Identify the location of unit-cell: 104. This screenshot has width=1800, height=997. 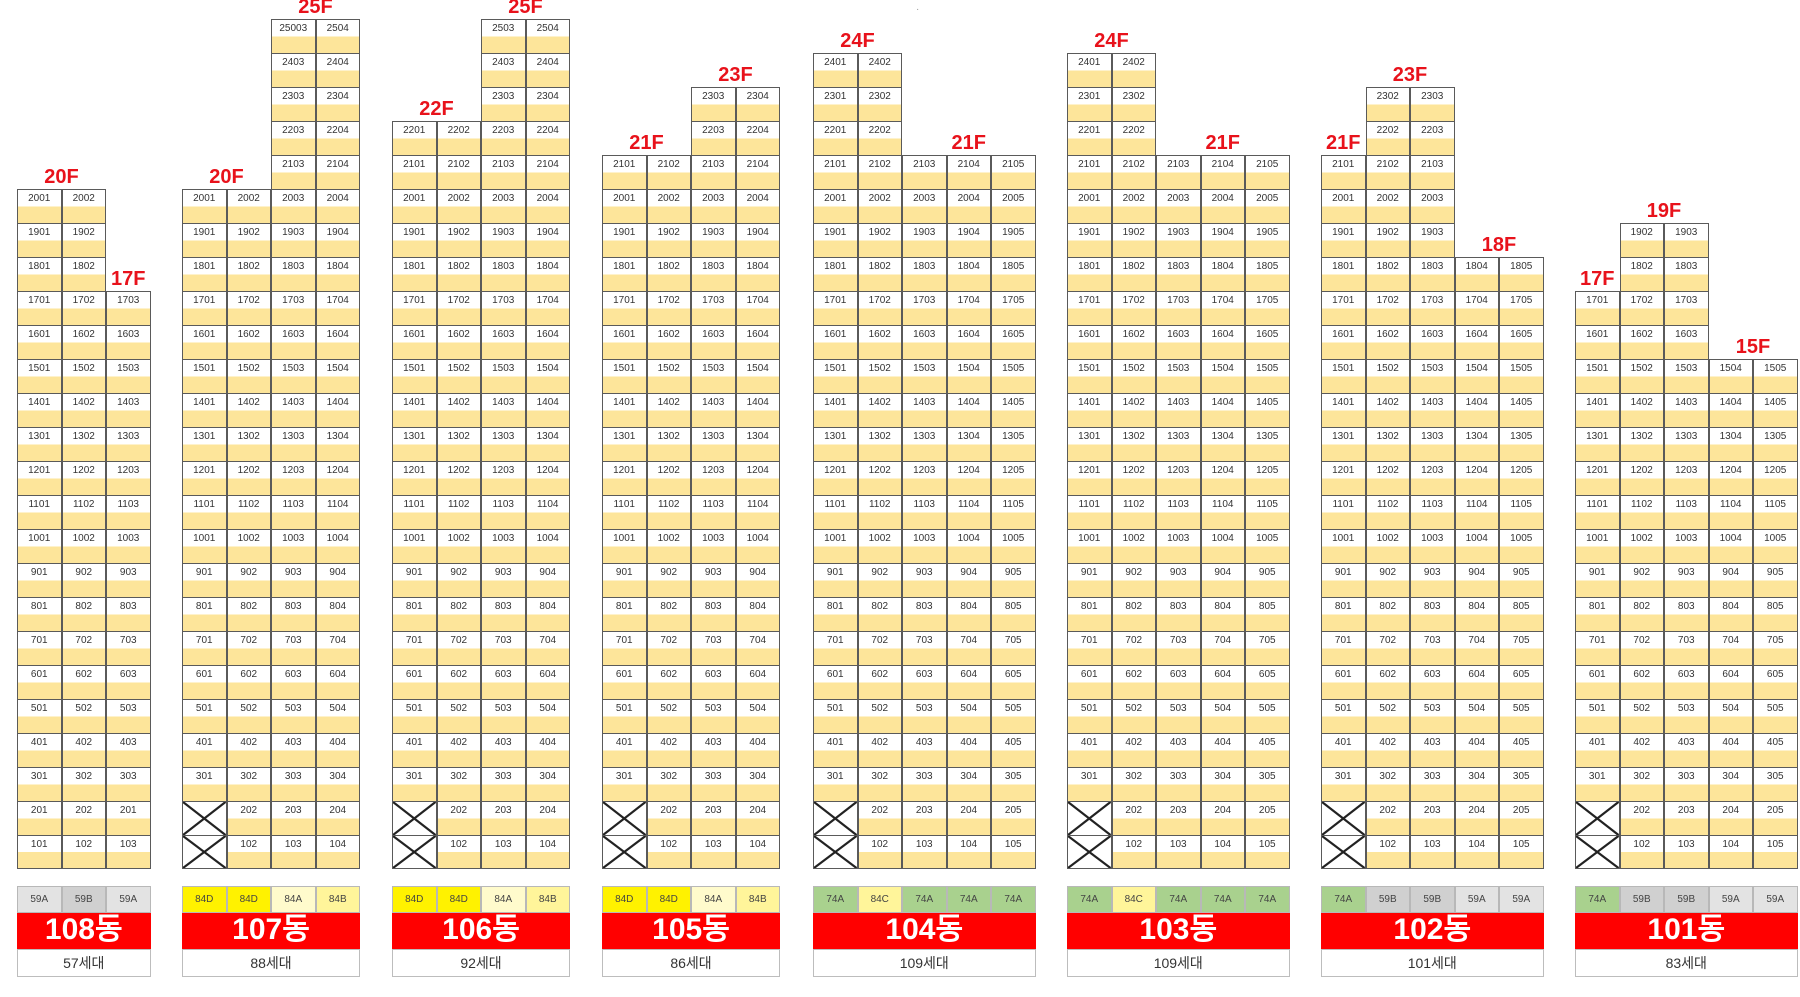
(337, 852).